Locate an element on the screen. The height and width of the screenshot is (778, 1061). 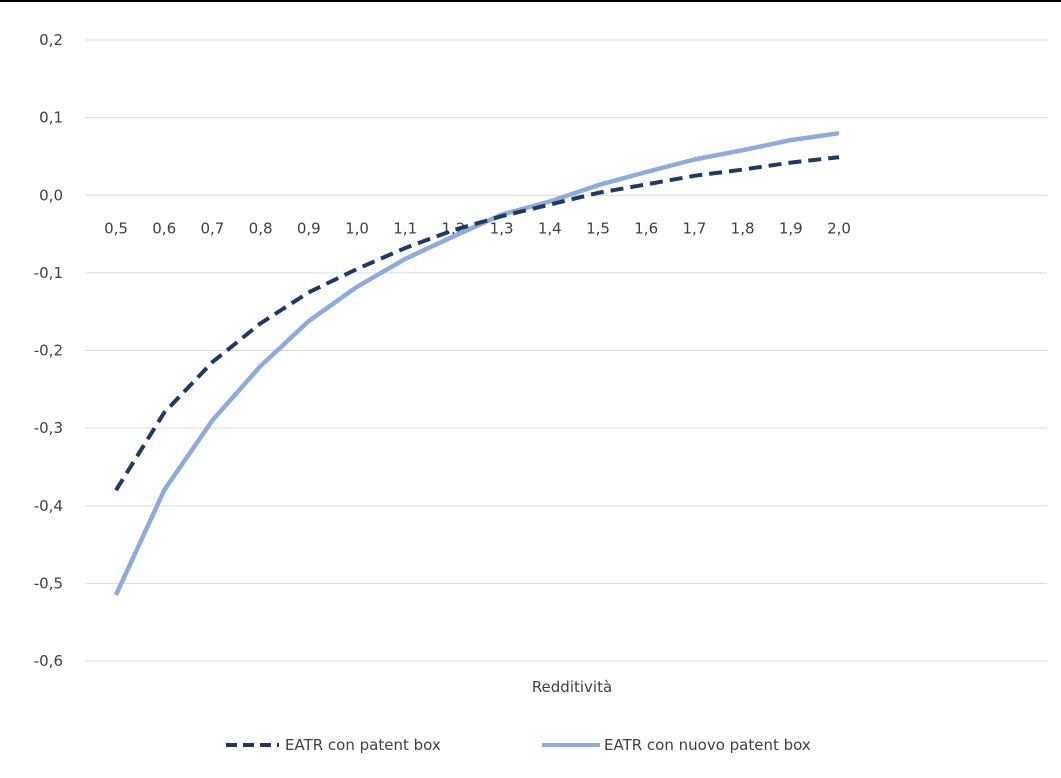
y-axis-ticks: 0,2 0,1 0,0 -0,1 -0,2 -0,3 -0,4 -0,5 -0,6 is located at coordinates (48, 350).